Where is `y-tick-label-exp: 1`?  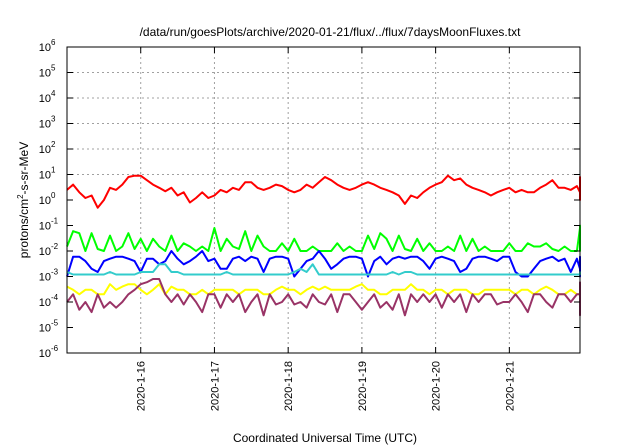 y-tick-label-exp: 1 is located at coordinates (53, 170).